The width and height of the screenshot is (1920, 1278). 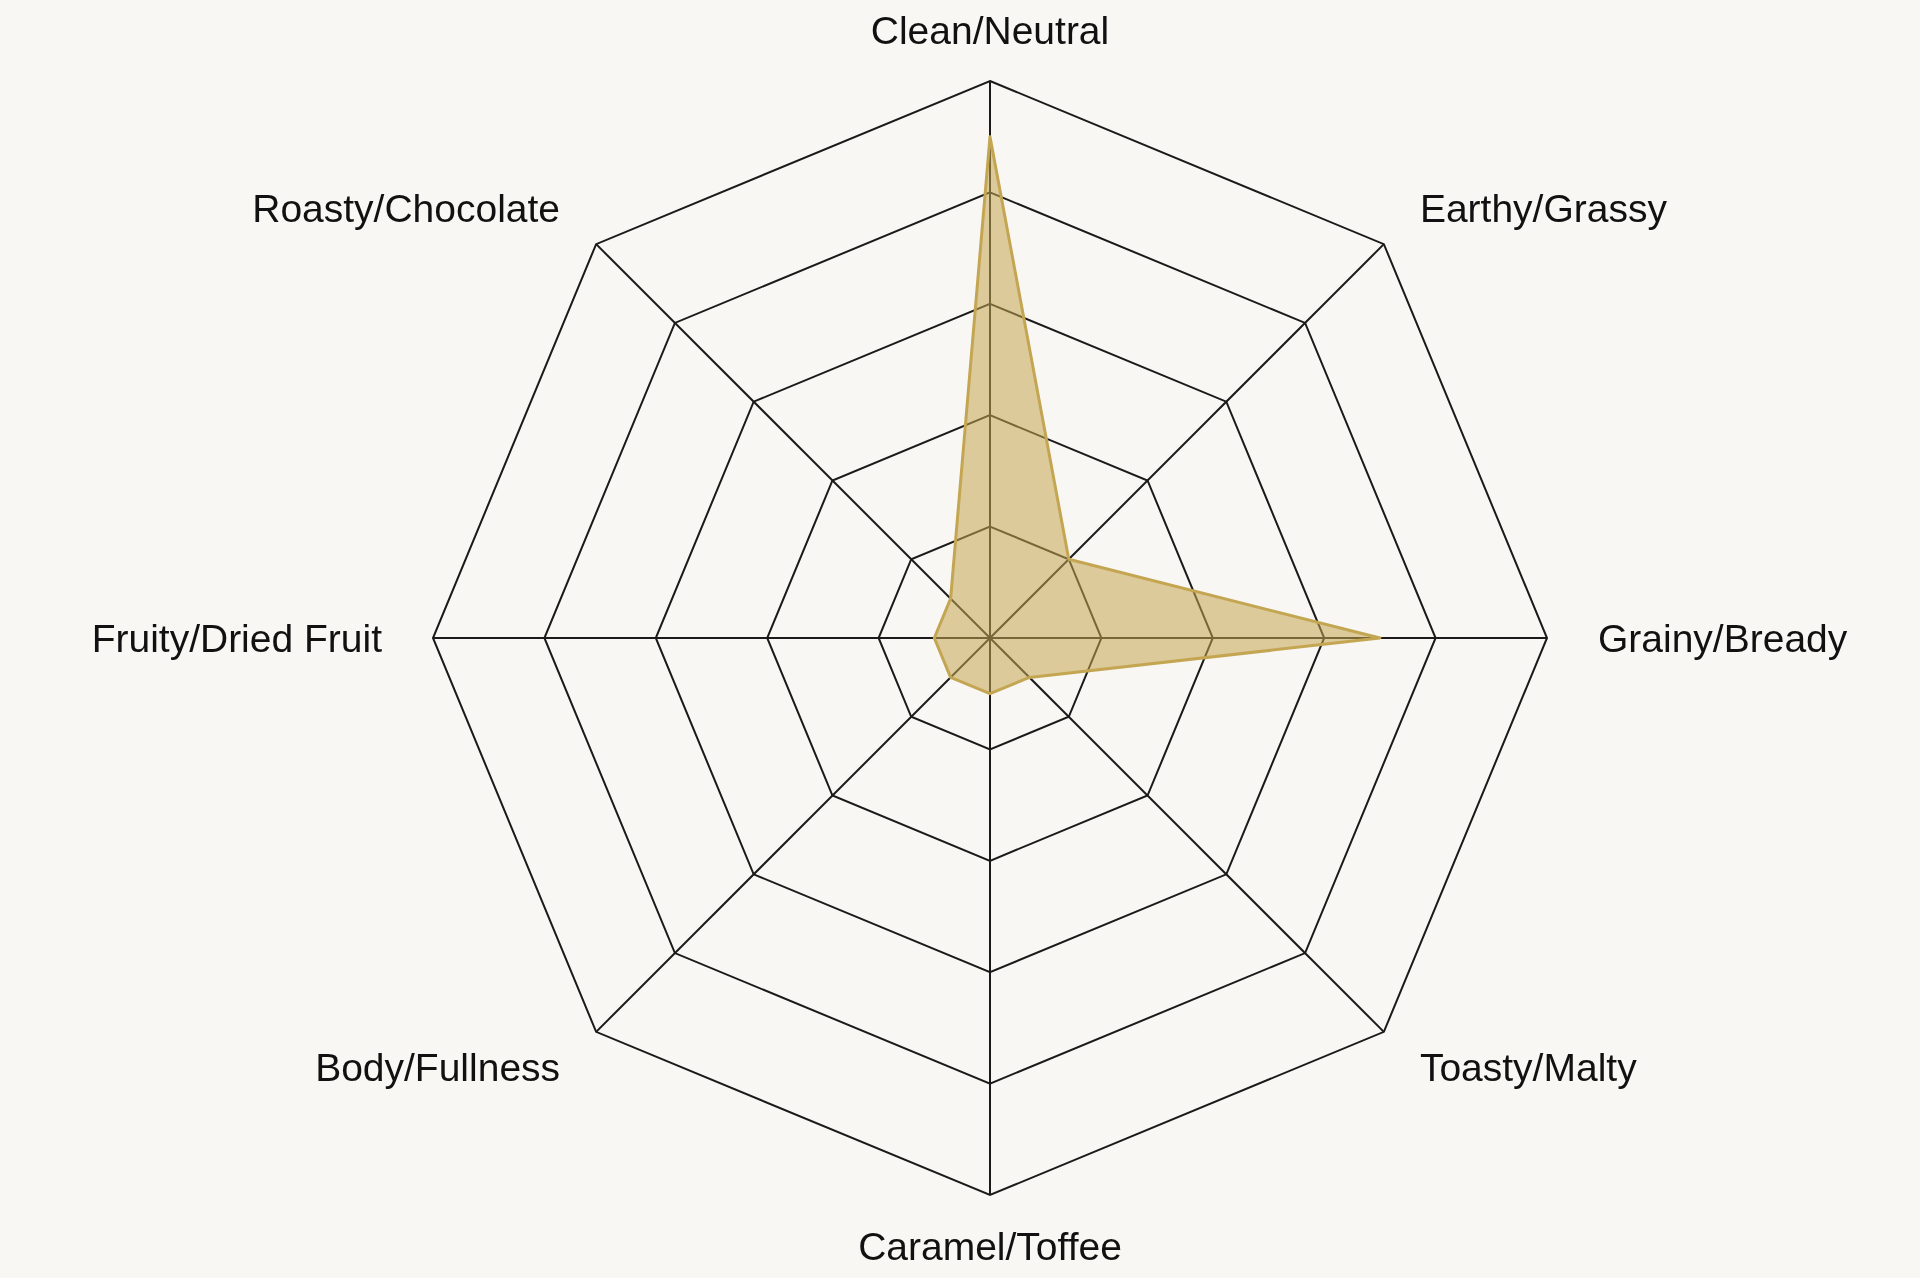 I want to click on spoke-label: Grainy/Bready, so click(x=1723, y=638).